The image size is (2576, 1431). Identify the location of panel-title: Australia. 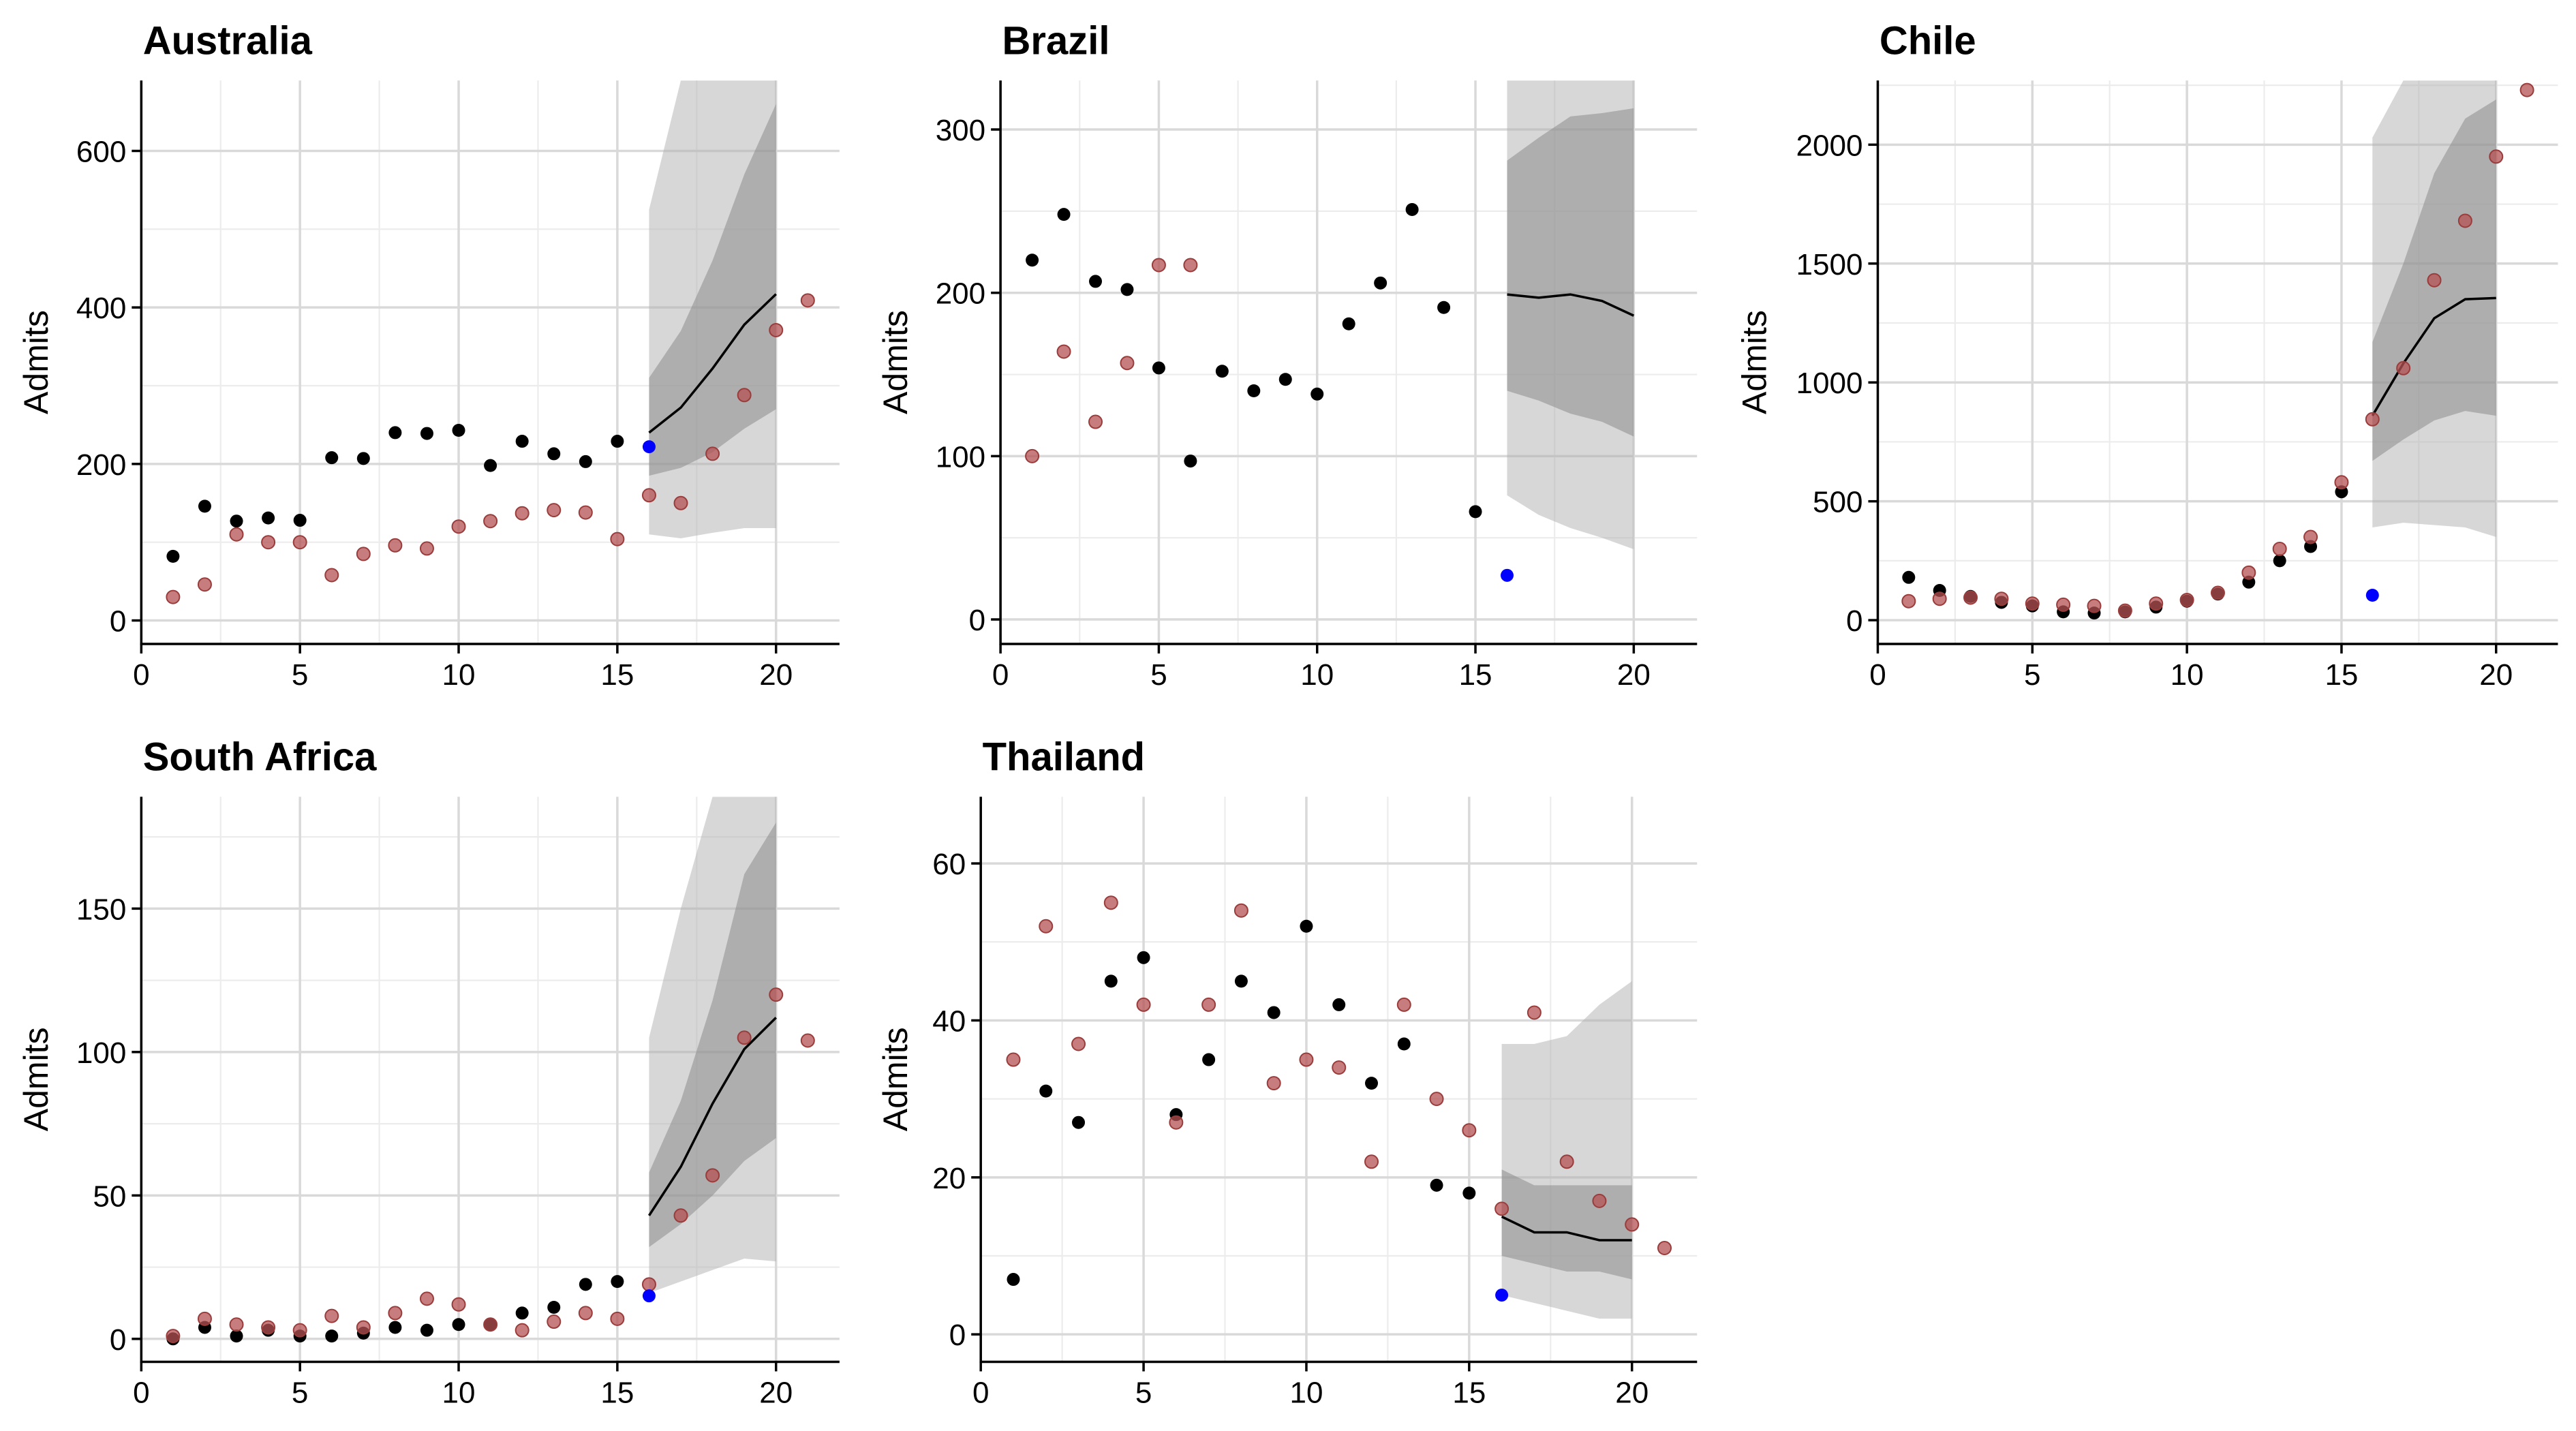
(228, 41).